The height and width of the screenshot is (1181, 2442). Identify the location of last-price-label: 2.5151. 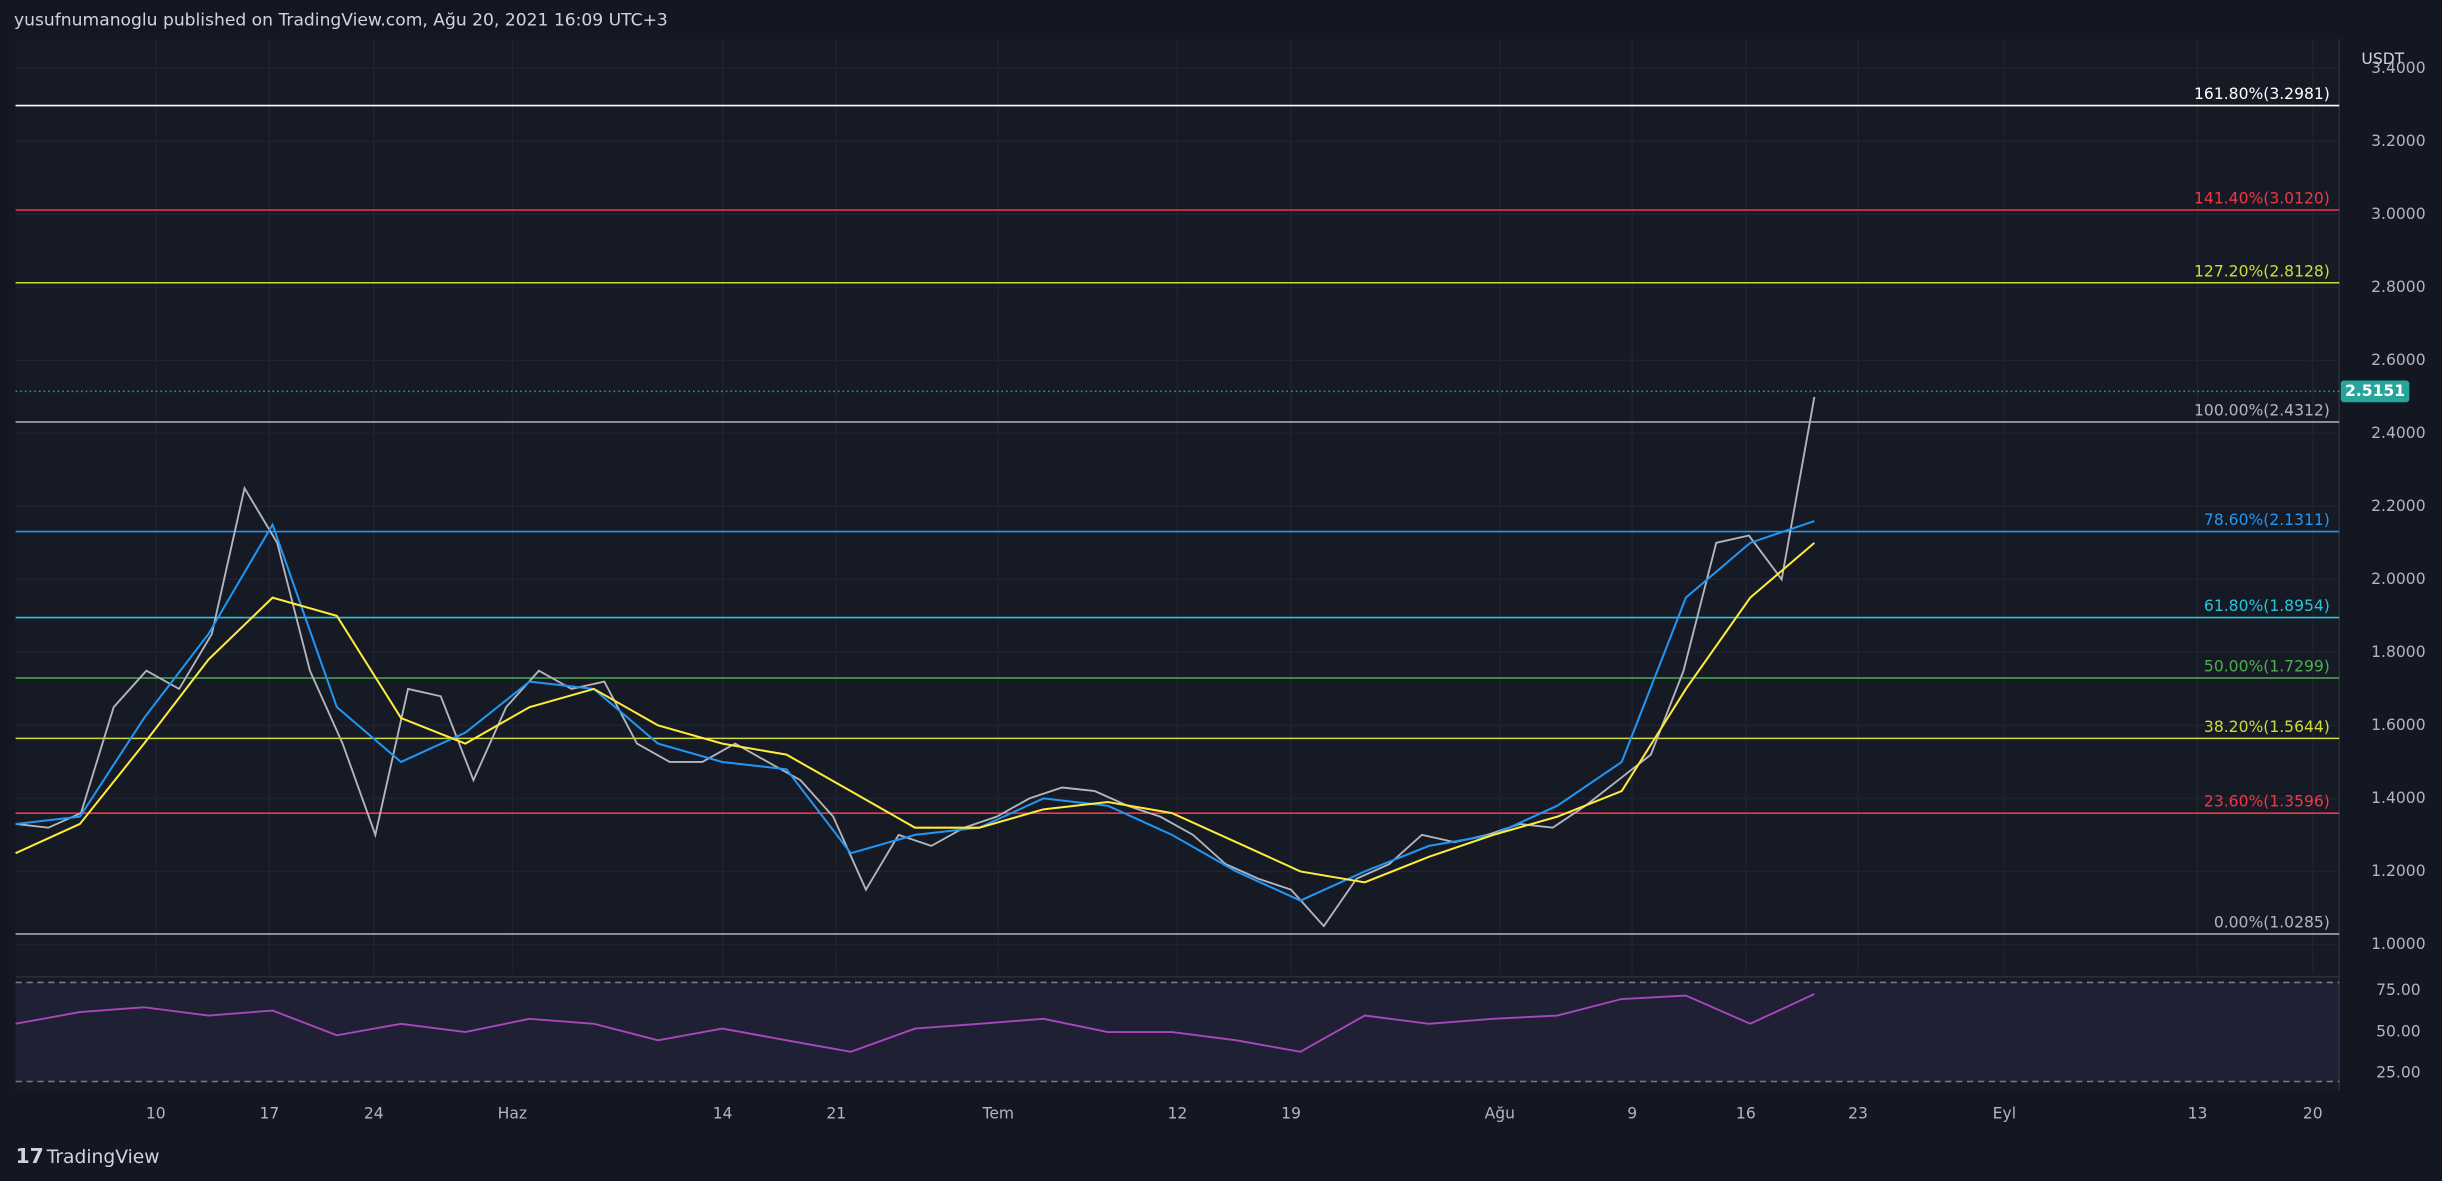
(2375, 391).